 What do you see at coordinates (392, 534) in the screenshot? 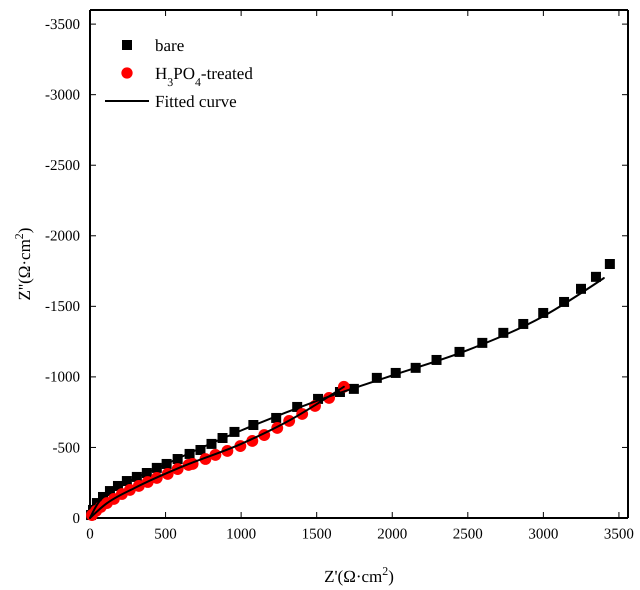
I see `x-tick-label: 2000` at bounding box center [392, 534].